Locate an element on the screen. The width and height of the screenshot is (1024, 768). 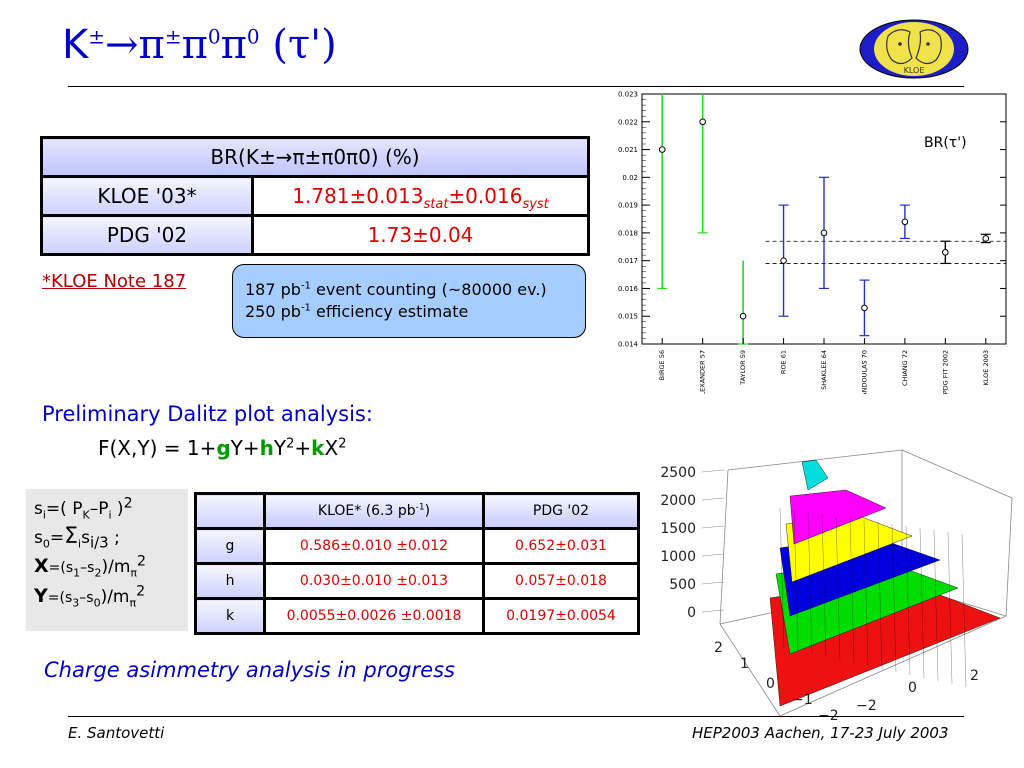
y-tick-label: 0.017 is located at coordinates (628, 261).